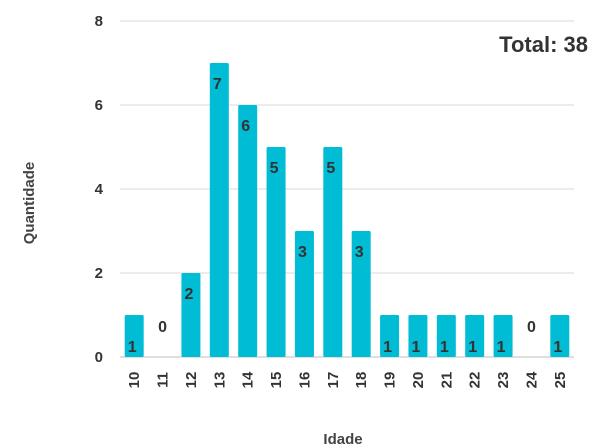  Describe the element at coordinates (99, 105) in the screenshot. I see `y-tick-label: 6` at that location.